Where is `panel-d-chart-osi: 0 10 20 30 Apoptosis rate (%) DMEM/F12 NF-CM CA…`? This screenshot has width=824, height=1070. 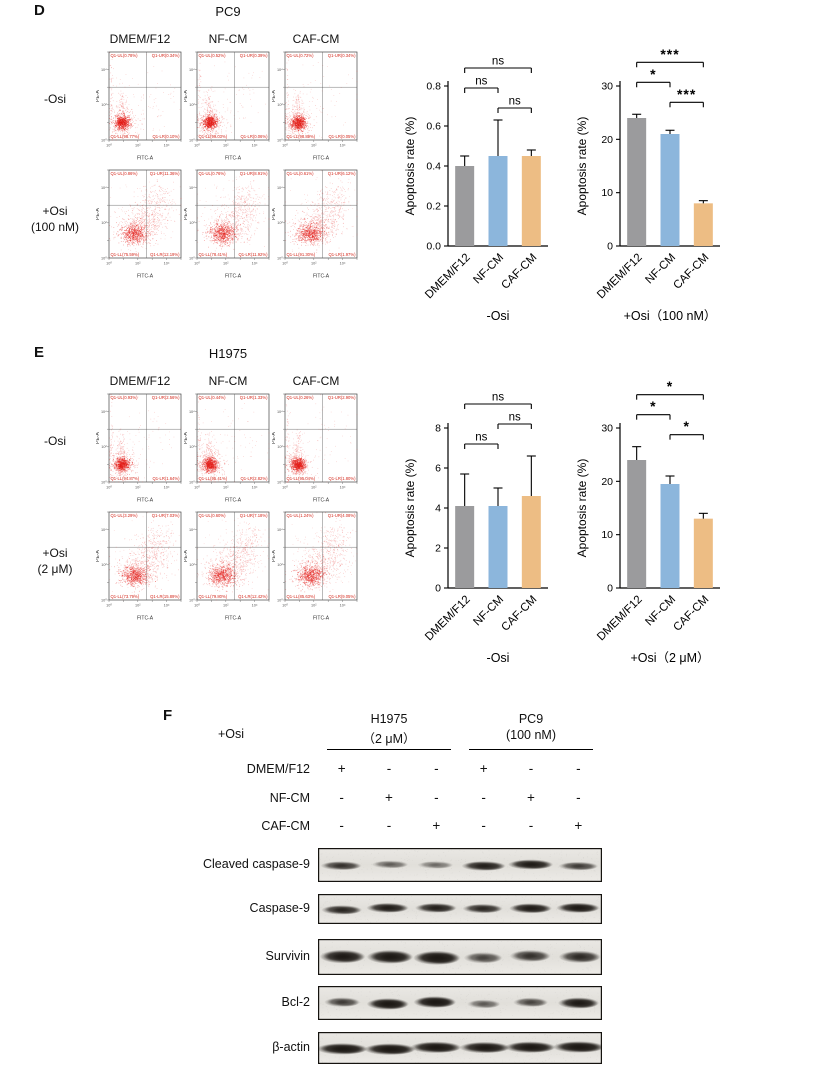
panel-d-chart-osi: 0 10 20 30 Apoptosis rate (%) DMEM/F12 NF-CM CA… is located at coordinates (652, 186).